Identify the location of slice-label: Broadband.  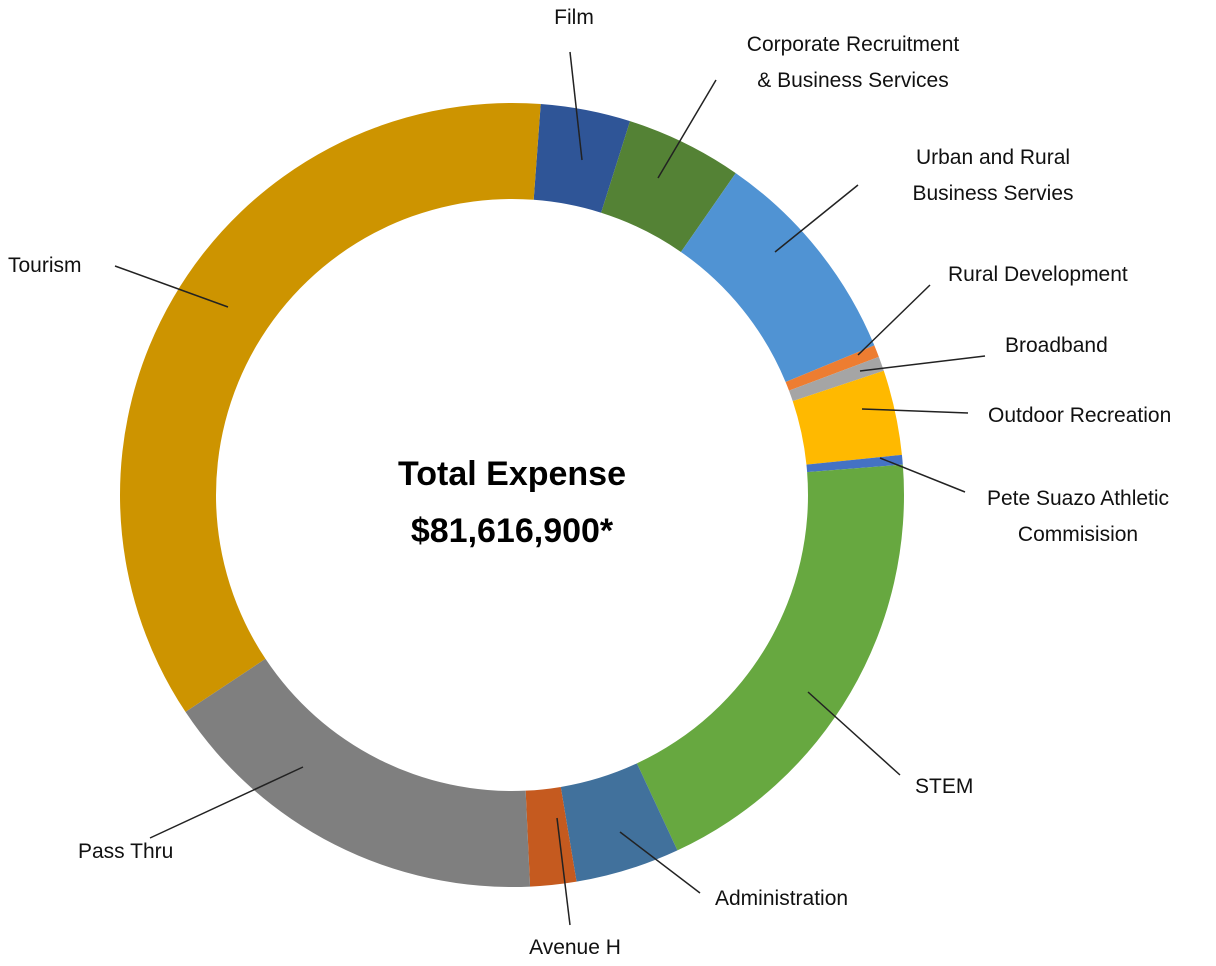
(1056, 345).